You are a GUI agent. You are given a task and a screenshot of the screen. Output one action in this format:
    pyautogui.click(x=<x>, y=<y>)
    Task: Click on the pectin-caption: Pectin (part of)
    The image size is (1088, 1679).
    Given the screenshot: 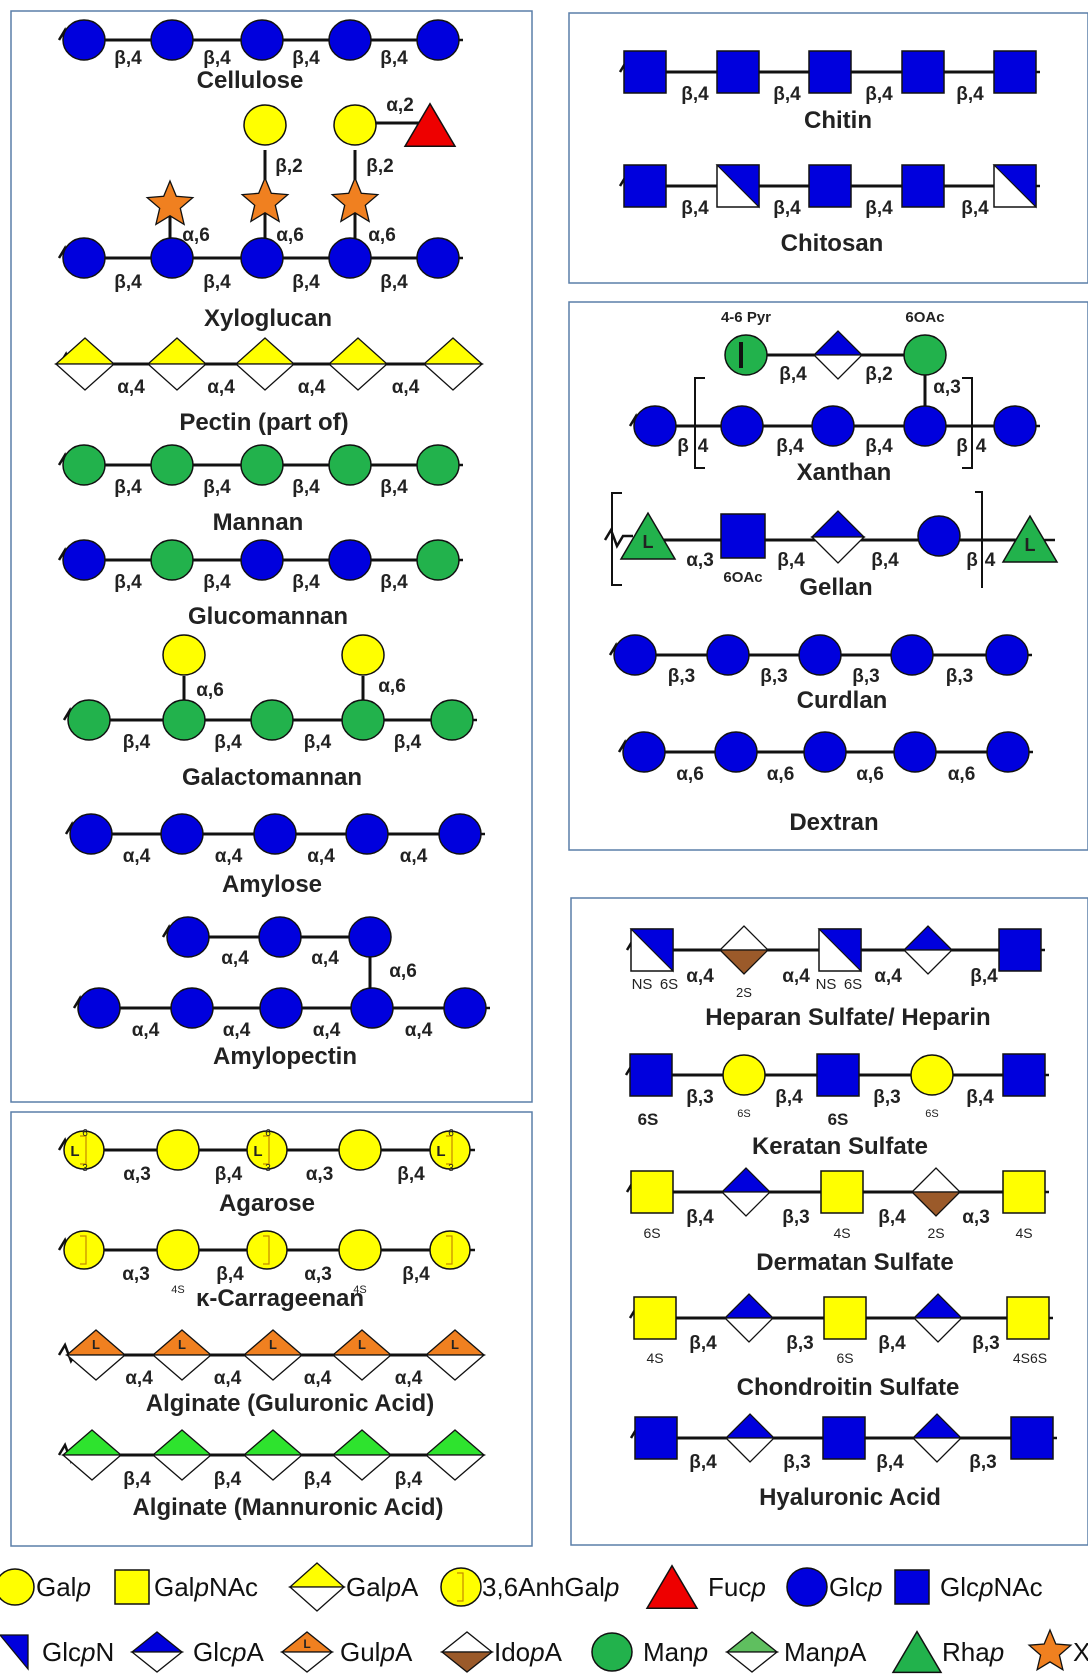 What is the action you would take?
    pyautogui.click(x=263, y=422)
    